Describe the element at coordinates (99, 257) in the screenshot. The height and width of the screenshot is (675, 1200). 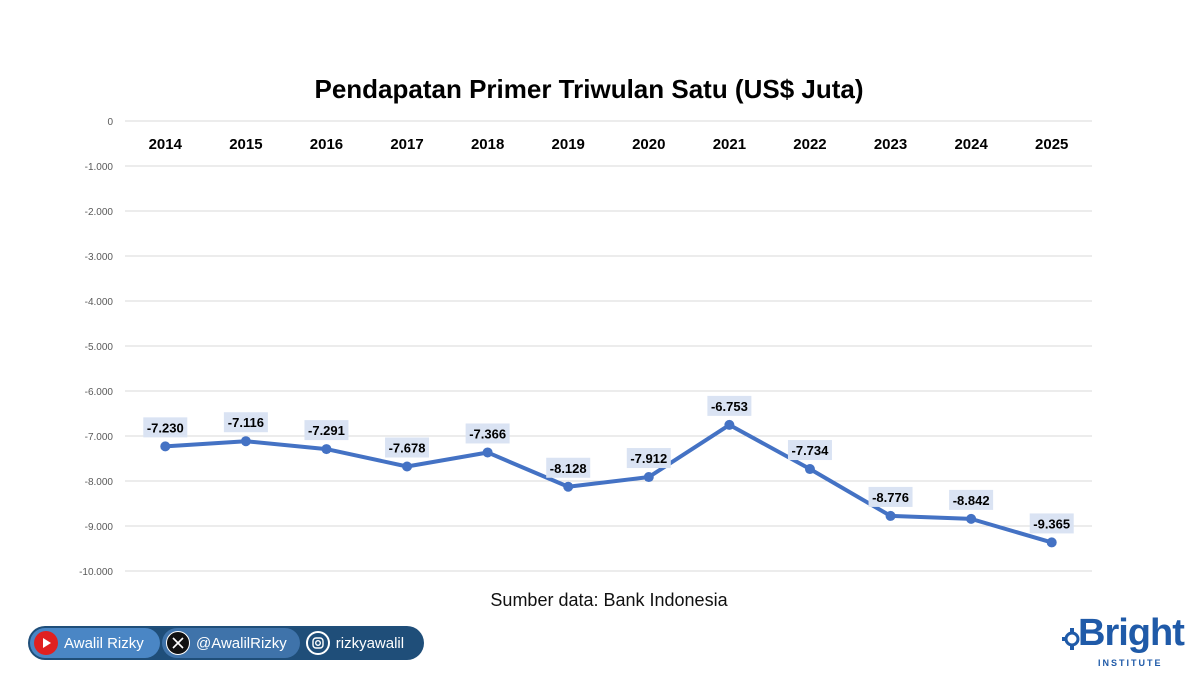
I see `y-tick-label: -3.000` at that location.